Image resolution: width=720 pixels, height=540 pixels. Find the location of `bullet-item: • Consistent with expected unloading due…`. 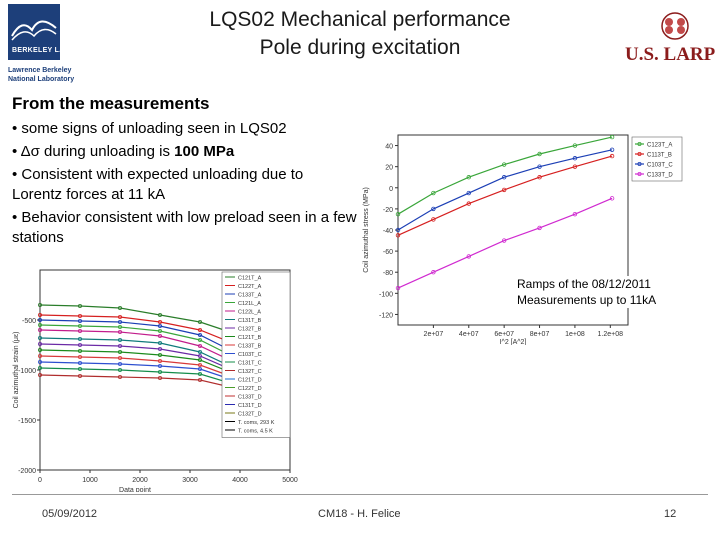

bullet-item: • Consistent with expected unloading due… is located at coordinates (158, 184).